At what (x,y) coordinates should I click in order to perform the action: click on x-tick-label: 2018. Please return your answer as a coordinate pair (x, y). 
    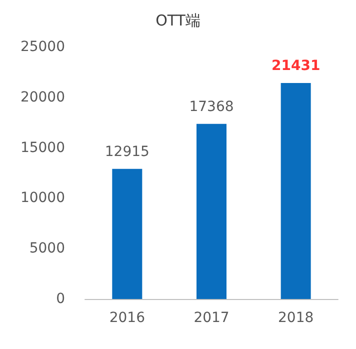
    Looking at the image, I should click on (296, 318).